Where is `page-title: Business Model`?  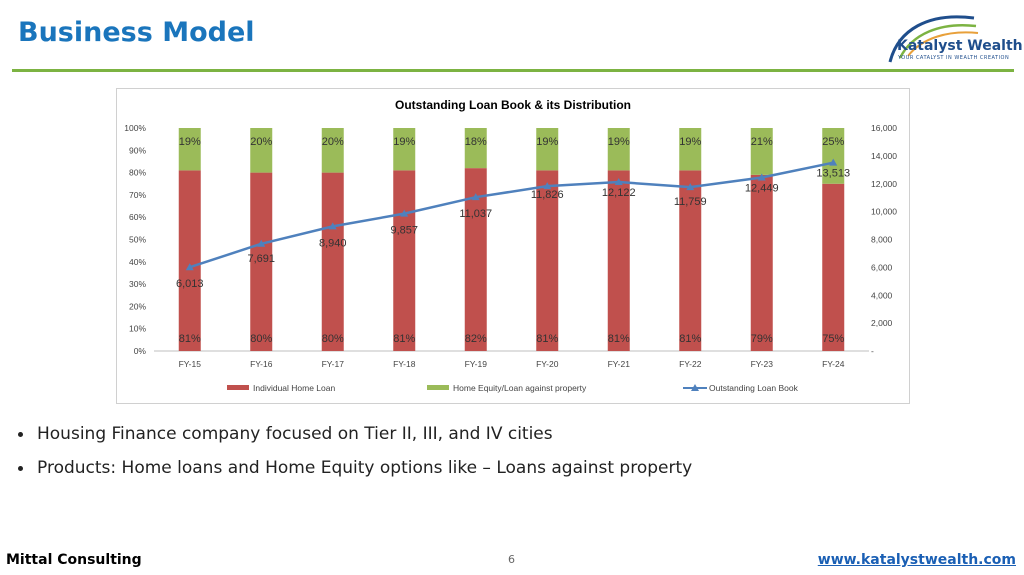
page-title: Business Model is located at coordinates (136, 32).